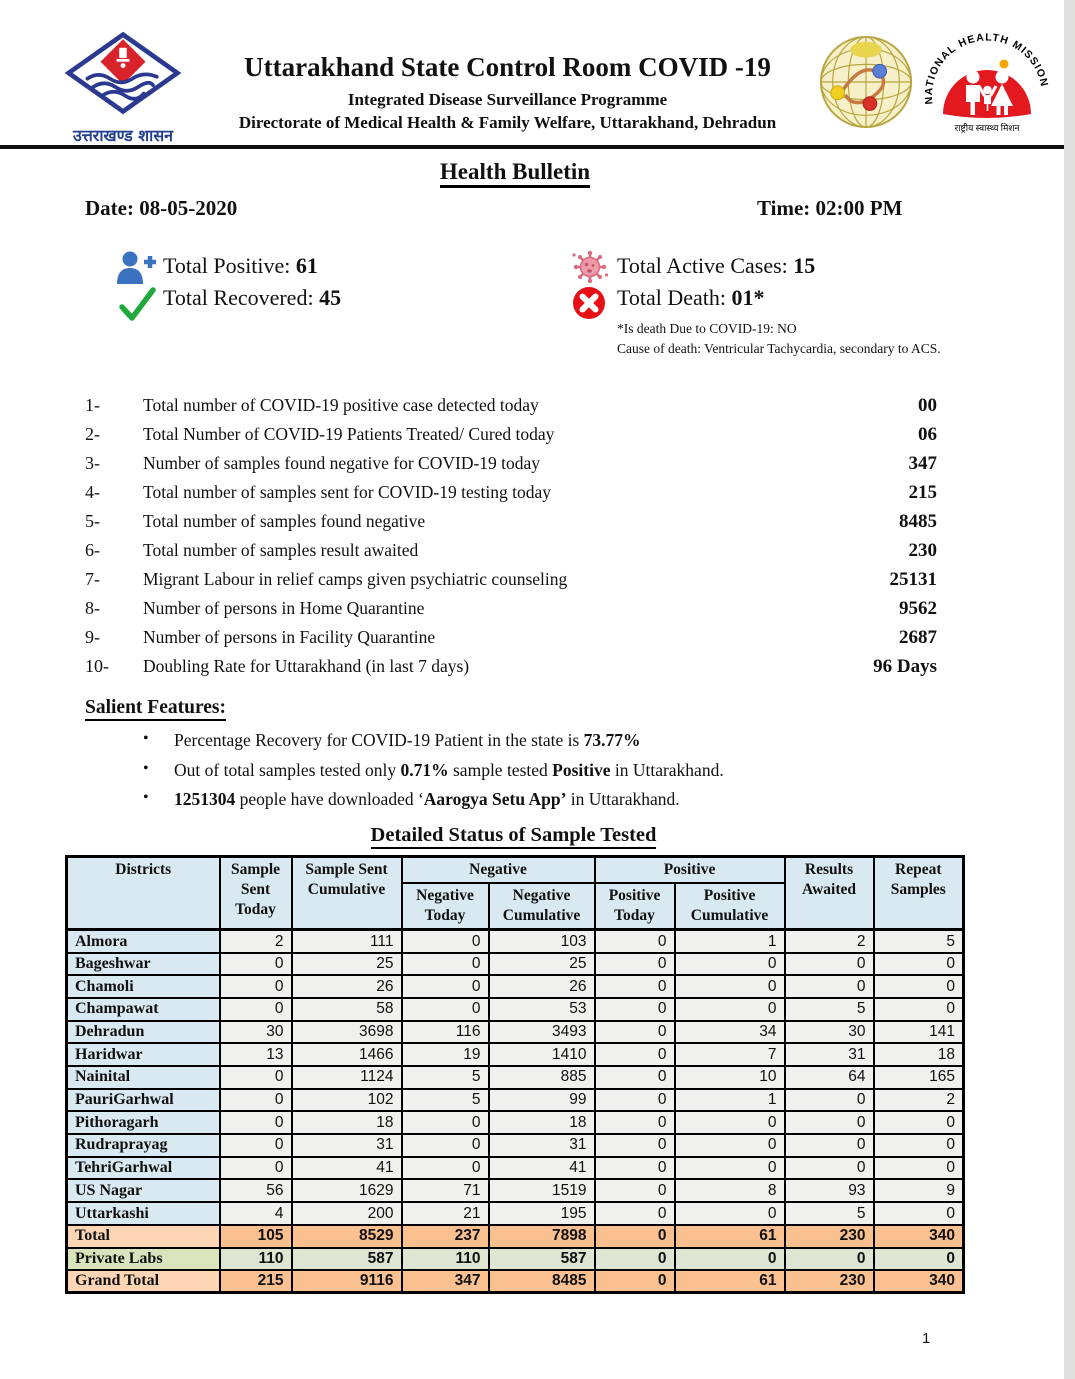 The width and height of the screenshot is (1075, 1379). What do you see at coordinates (161, 208) in the screenshot?
I see `date-label: Date: 08-05-2020` at bounding box center [161, 208].